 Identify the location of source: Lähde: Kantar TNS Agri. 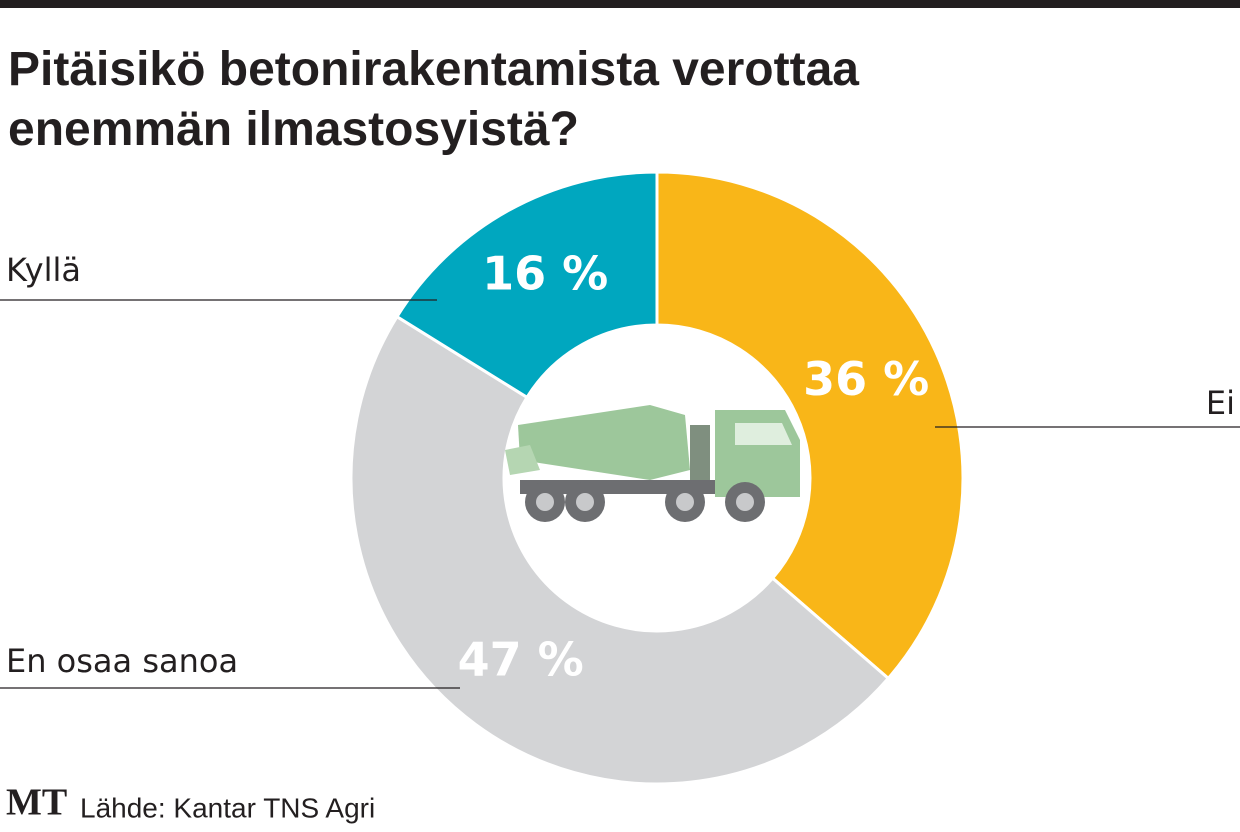
(227, 807).